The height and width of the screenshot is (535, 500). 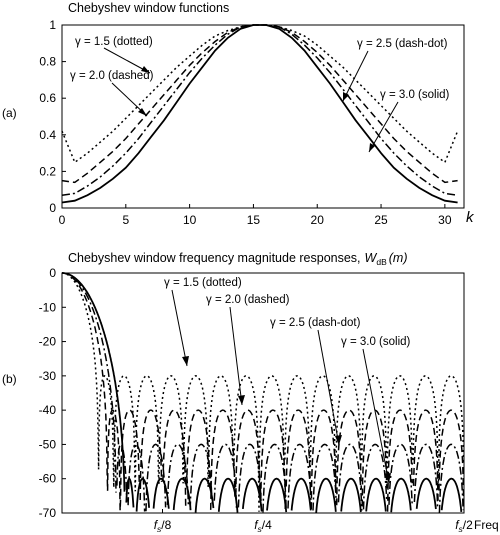 I want to click on panel-b-title-math-arg: (m), so click(x=398, y=258).